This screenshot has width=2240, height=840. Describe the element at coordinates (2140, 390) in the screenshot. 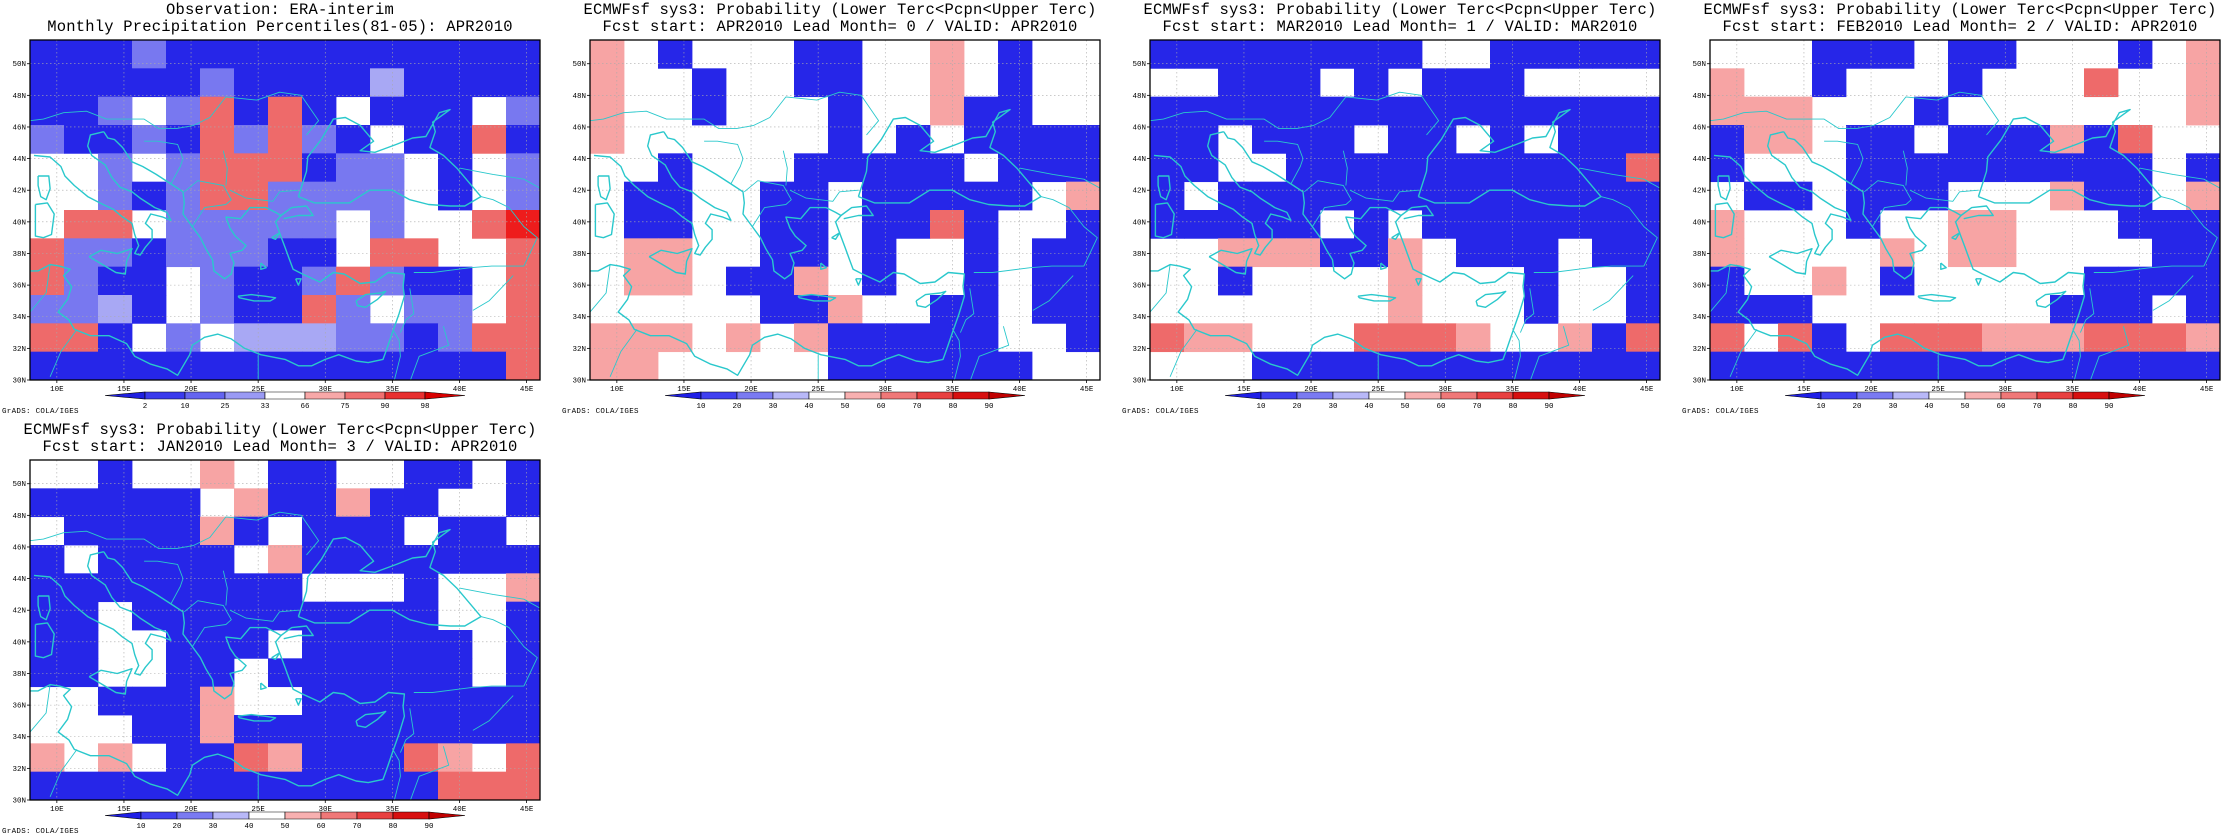

I see `lon-tick-label: 40E` at that location.